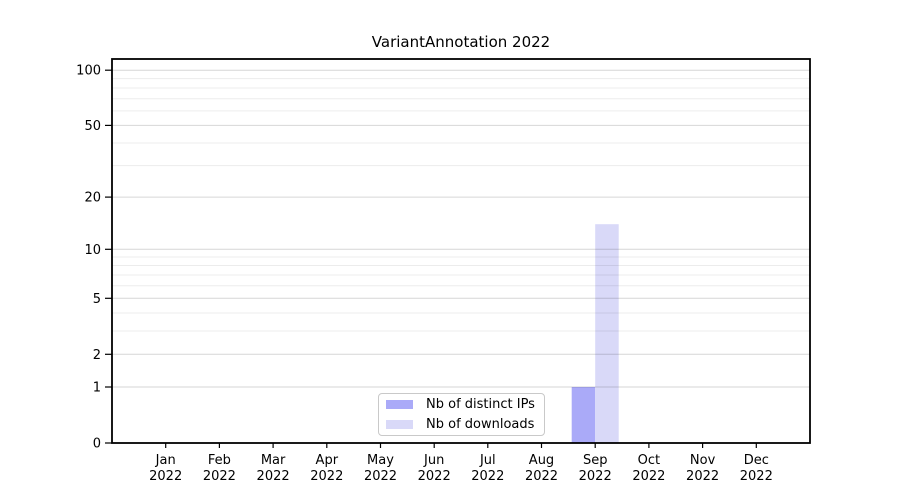  Describe the element at coordinates (461, 414) in the screenshot. I see `legend: Nb of distinct IPs Nb of downloads` at that location.